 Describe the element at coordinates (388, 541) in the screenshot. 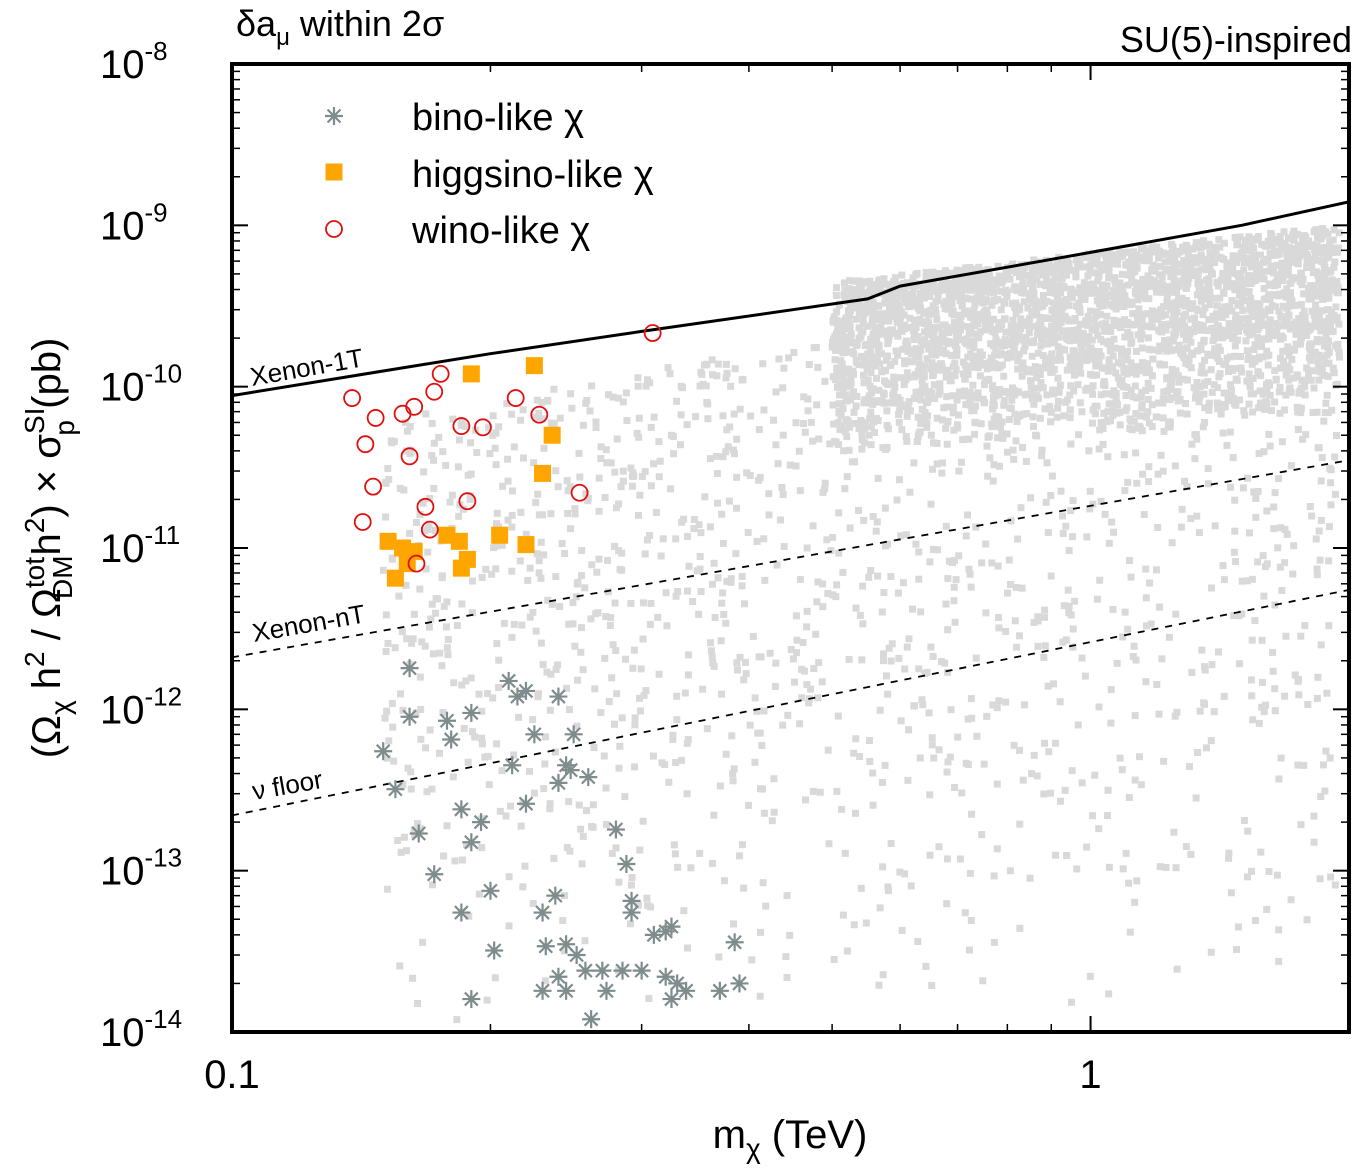

I see `higgsino-point` at that location.